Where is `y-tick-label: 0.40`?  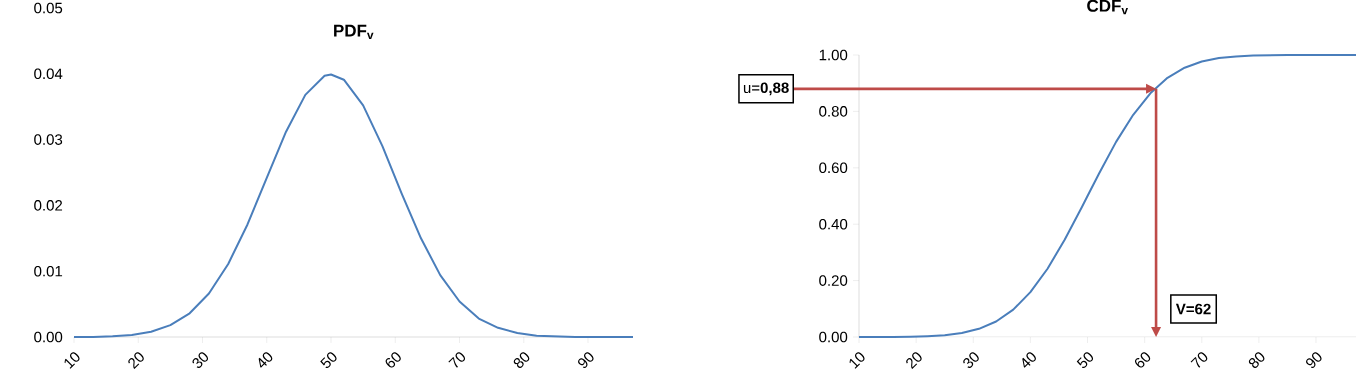 y-tick-label: 0.40 is located at coordinates (833, 224).